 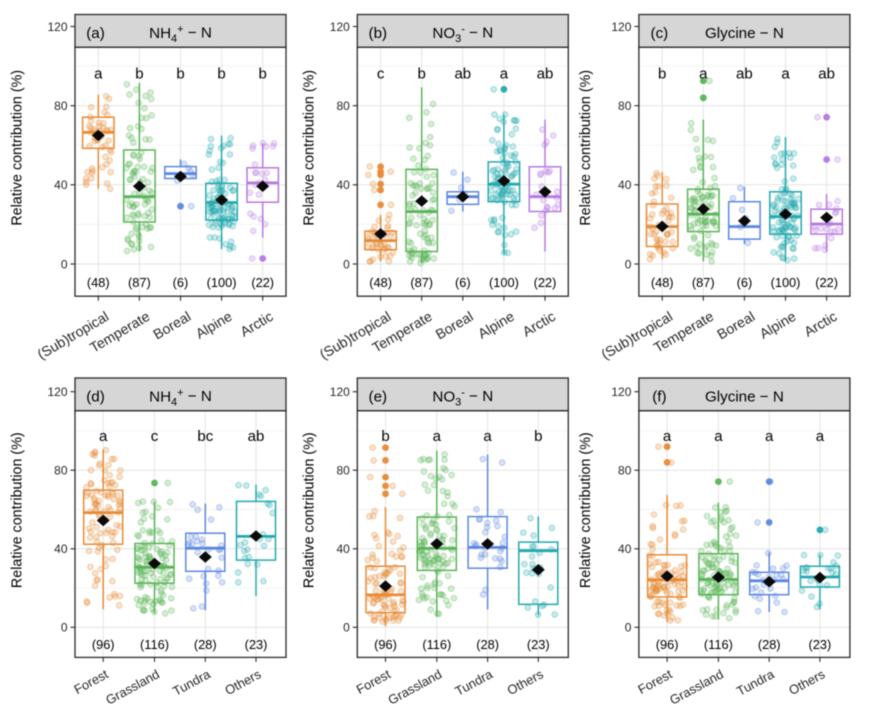 I want to click on svg-text: bc, so click(x=205, y=436).